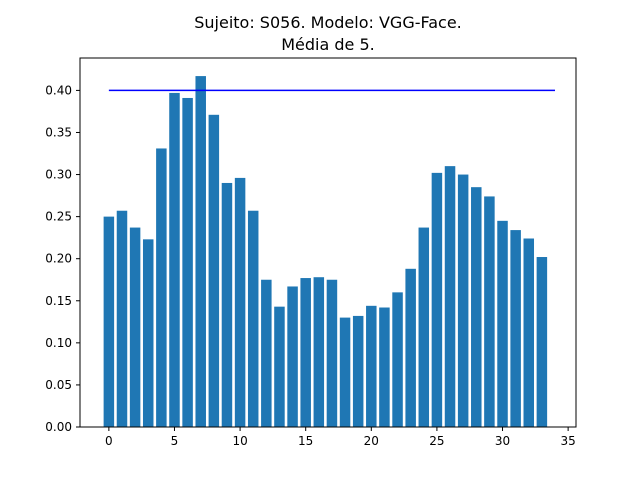 The image size is (640, 480). What do you see at coordinates (58, 385) in the screenshot?
I see `y-tick-label: 0.05` at bounding box center [58, 385].